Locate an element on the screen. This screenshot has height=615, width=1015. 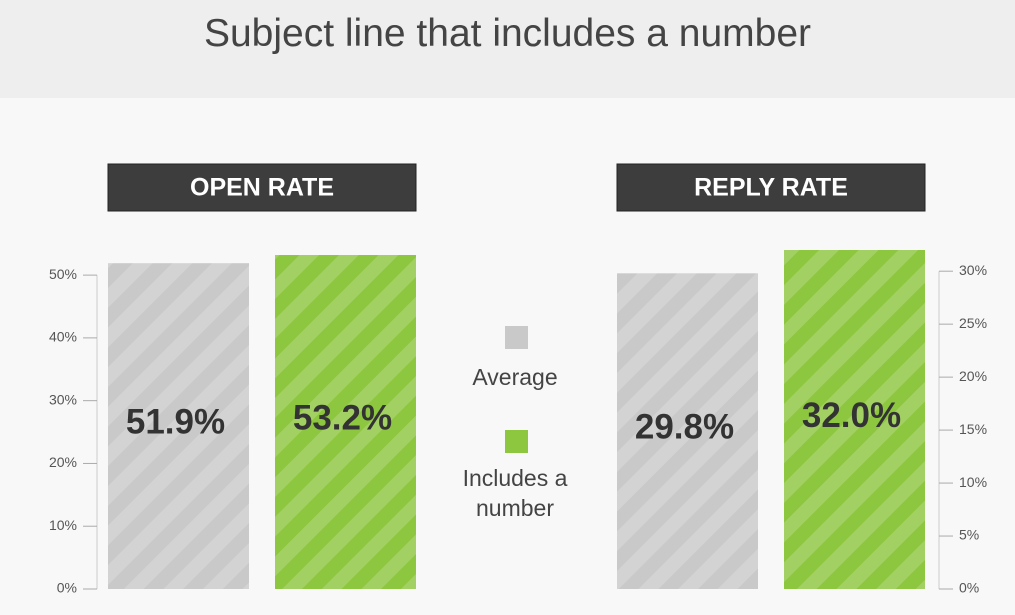
value-label: 29.8% is located at coordinates (684, 426).